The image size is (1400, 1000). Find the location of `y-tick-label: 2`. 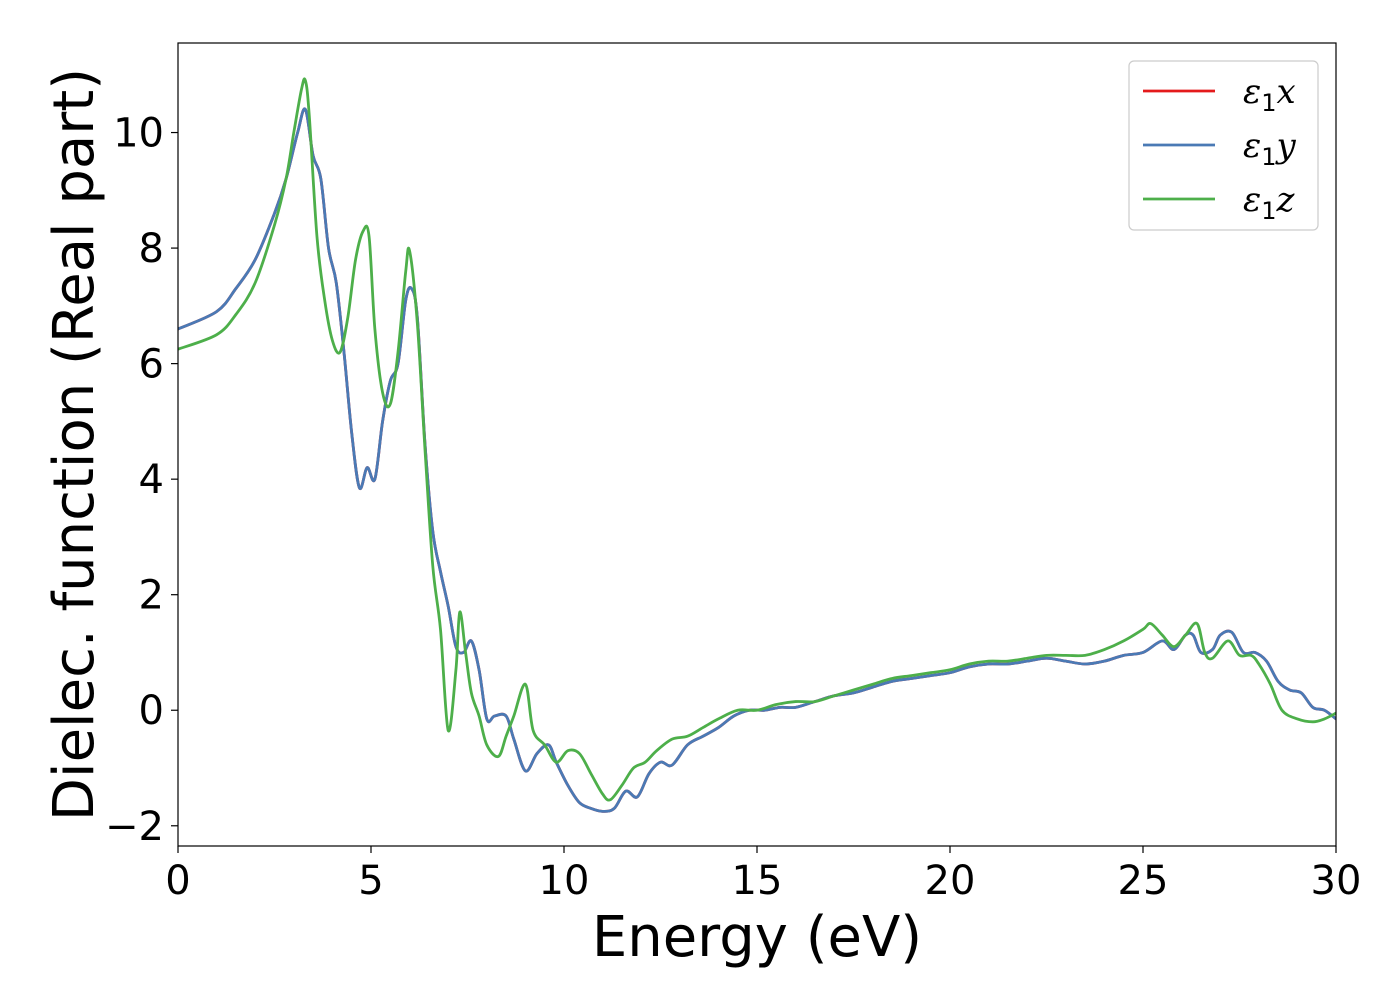

y-tick-label: 2 is located at coordinates (151, 596).